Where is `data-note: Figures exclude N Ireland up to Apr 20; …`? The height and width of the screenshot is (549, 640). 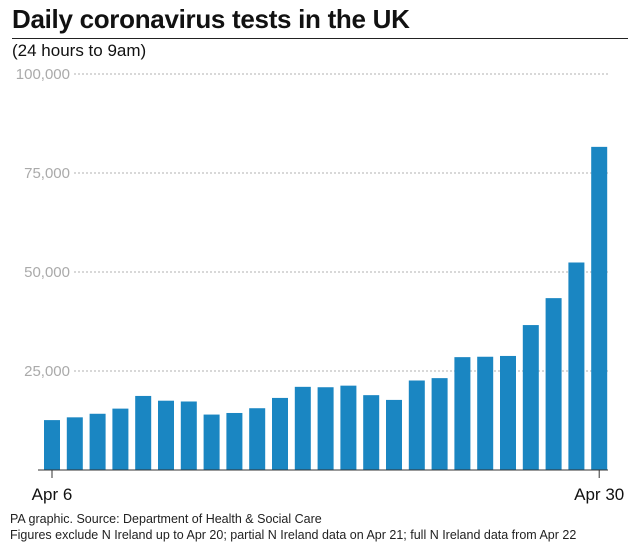
data-note: Figures exclude N Ireland up to Apr 20; … is located at coordinates (293, 535).